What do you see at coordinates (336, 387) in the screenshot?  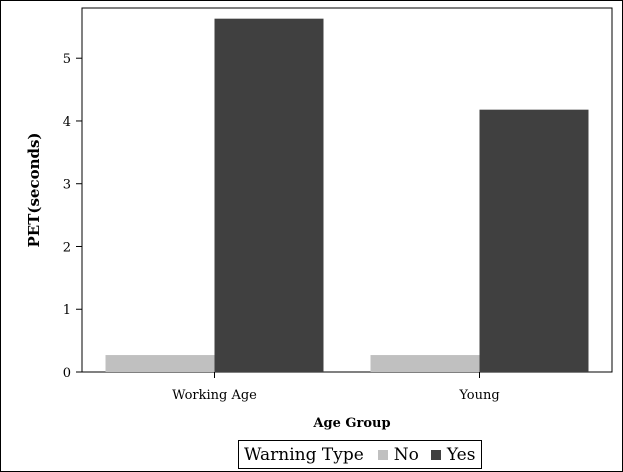 I see `x-axis: Working Age Young` at bounding box center [336, 387].